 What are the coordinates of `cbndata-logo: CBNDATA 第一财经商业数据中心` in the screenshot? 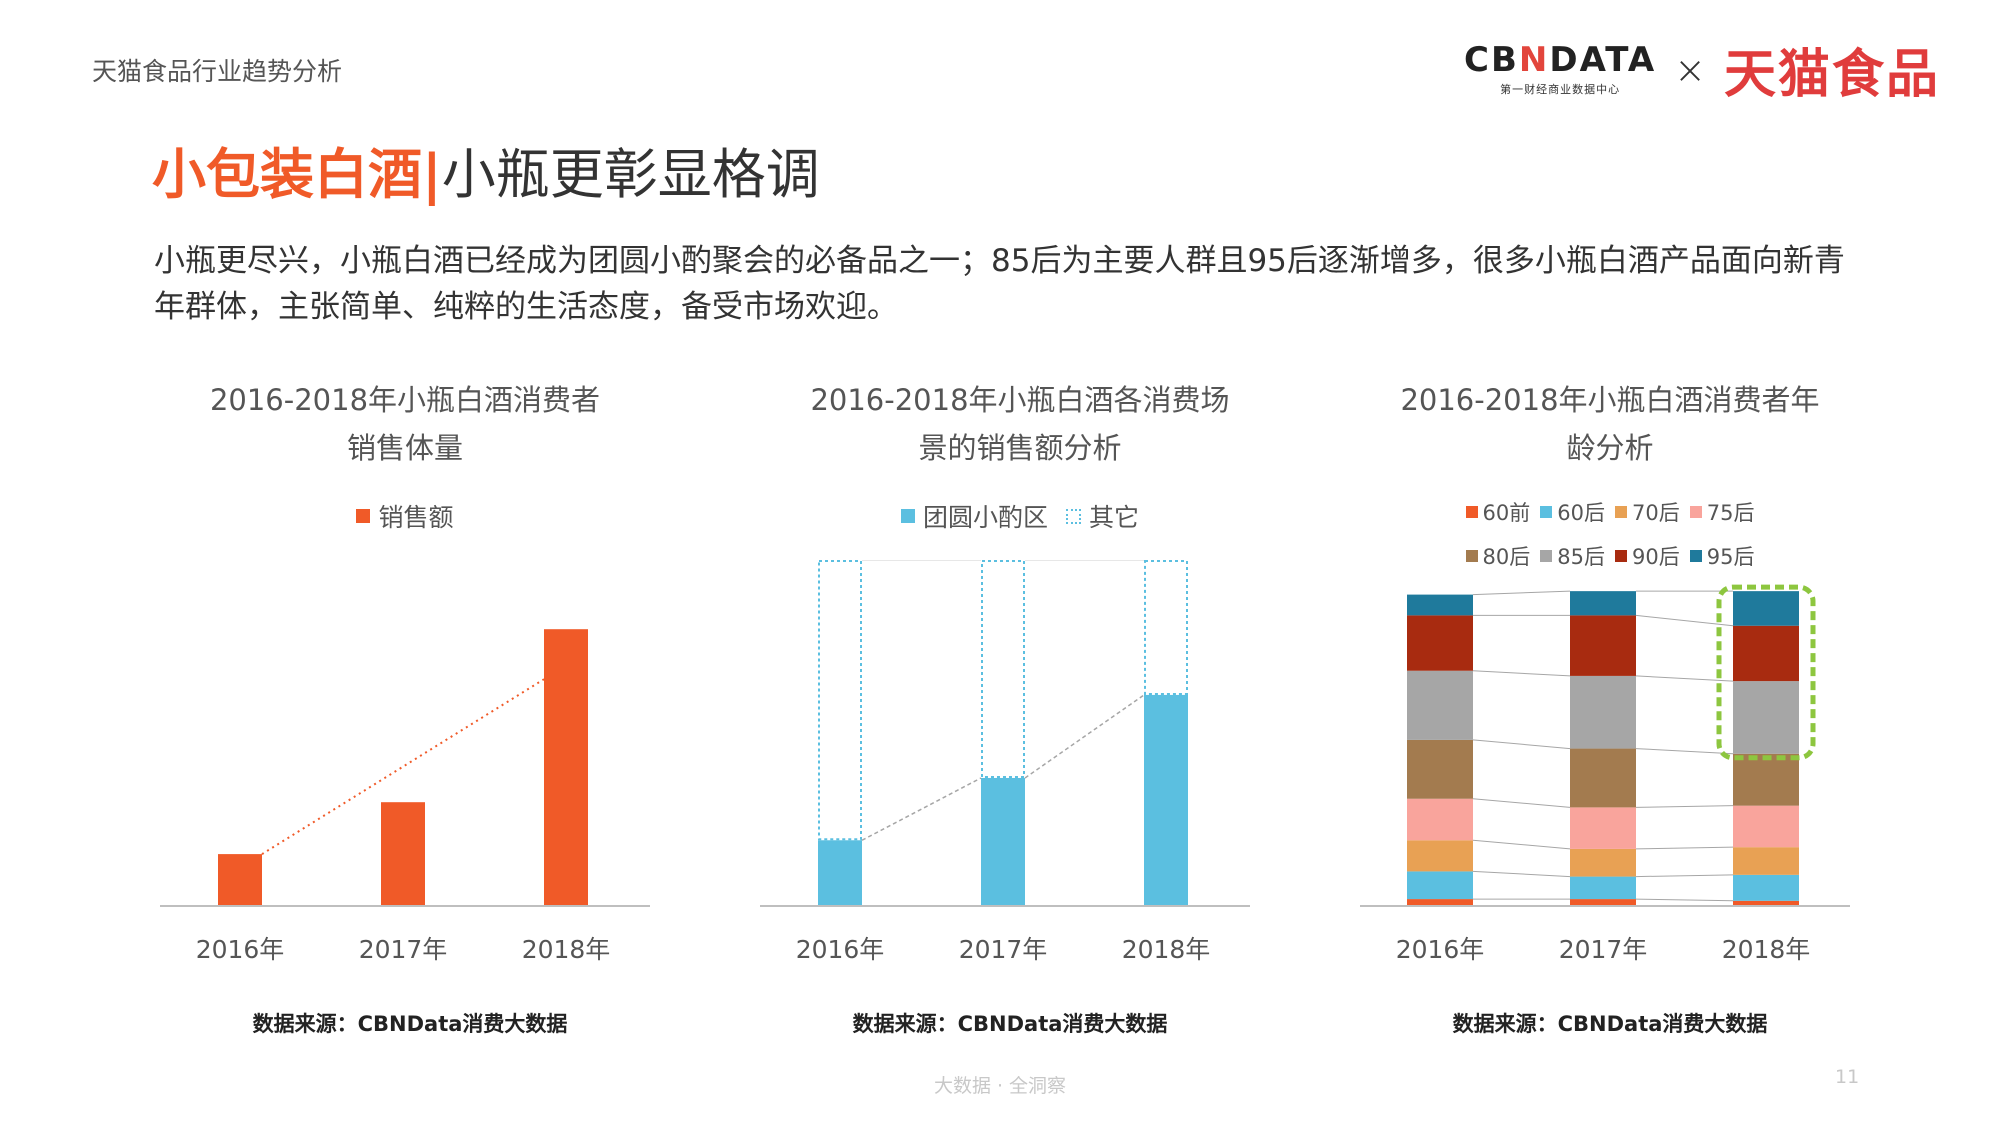 It's located at (1560, 70).